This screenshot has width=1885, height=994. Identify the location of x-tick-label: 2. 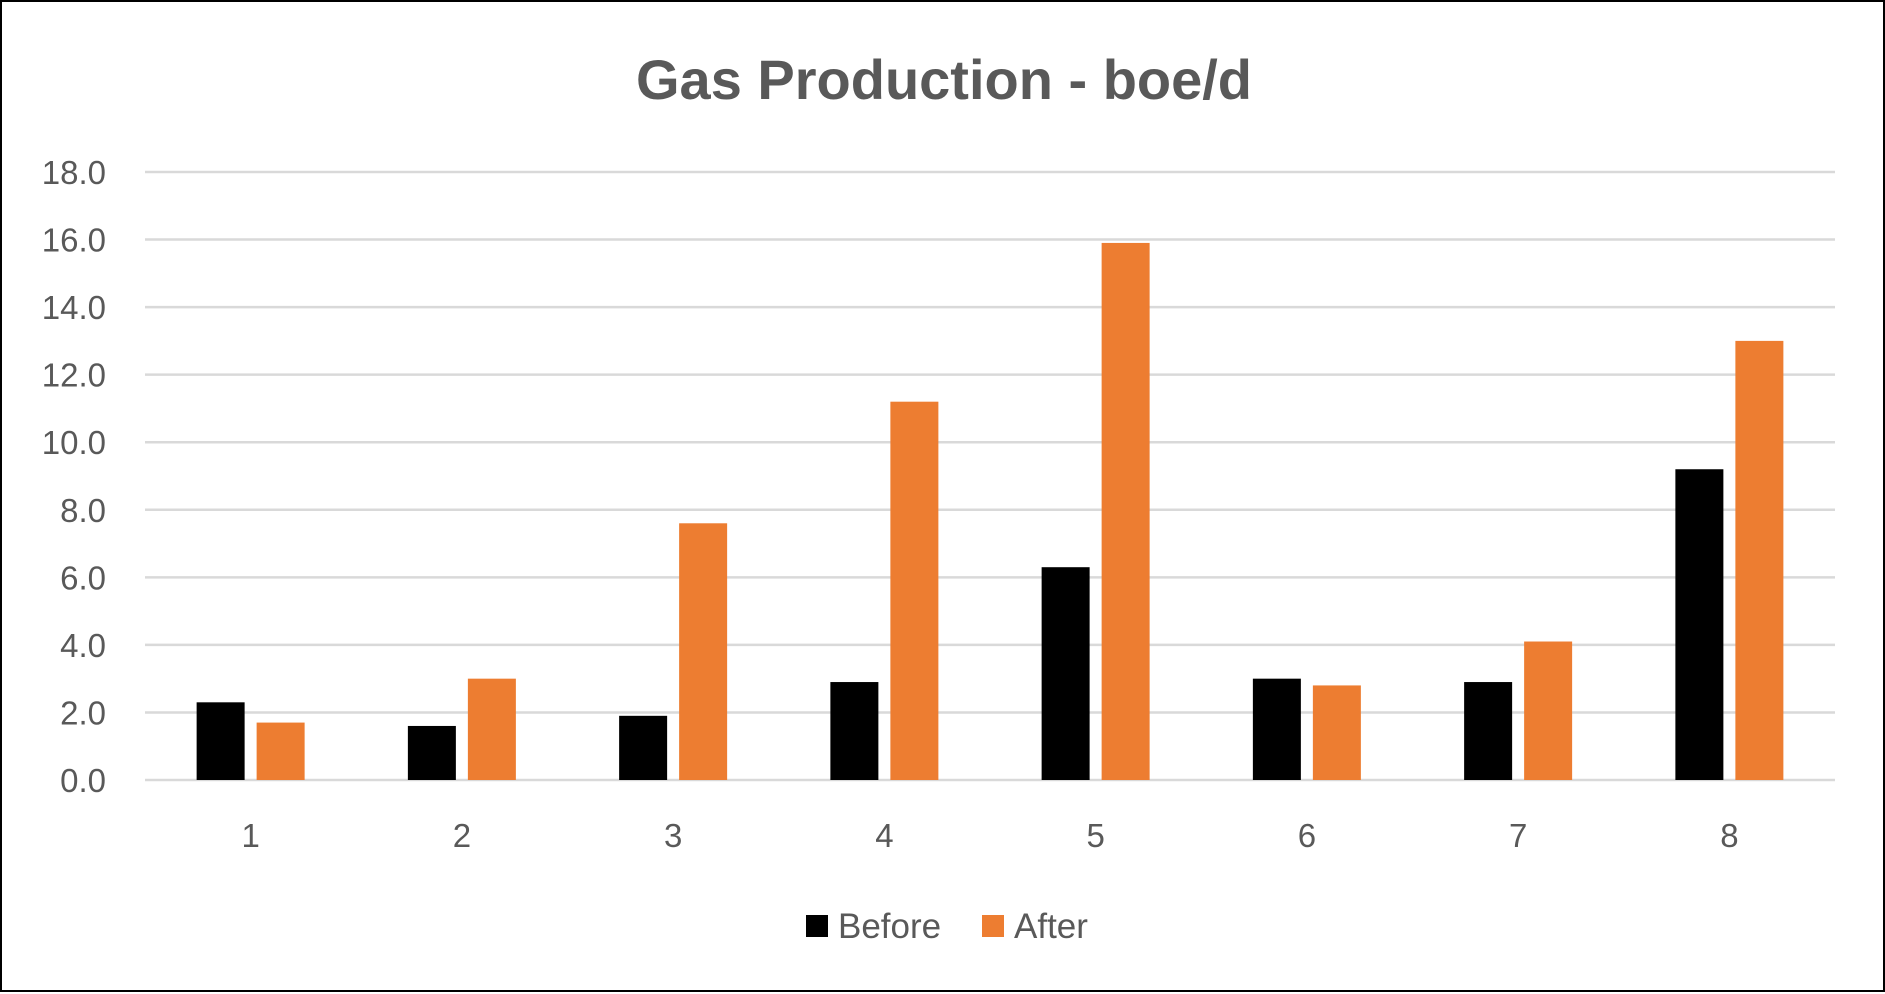
(462, 835).